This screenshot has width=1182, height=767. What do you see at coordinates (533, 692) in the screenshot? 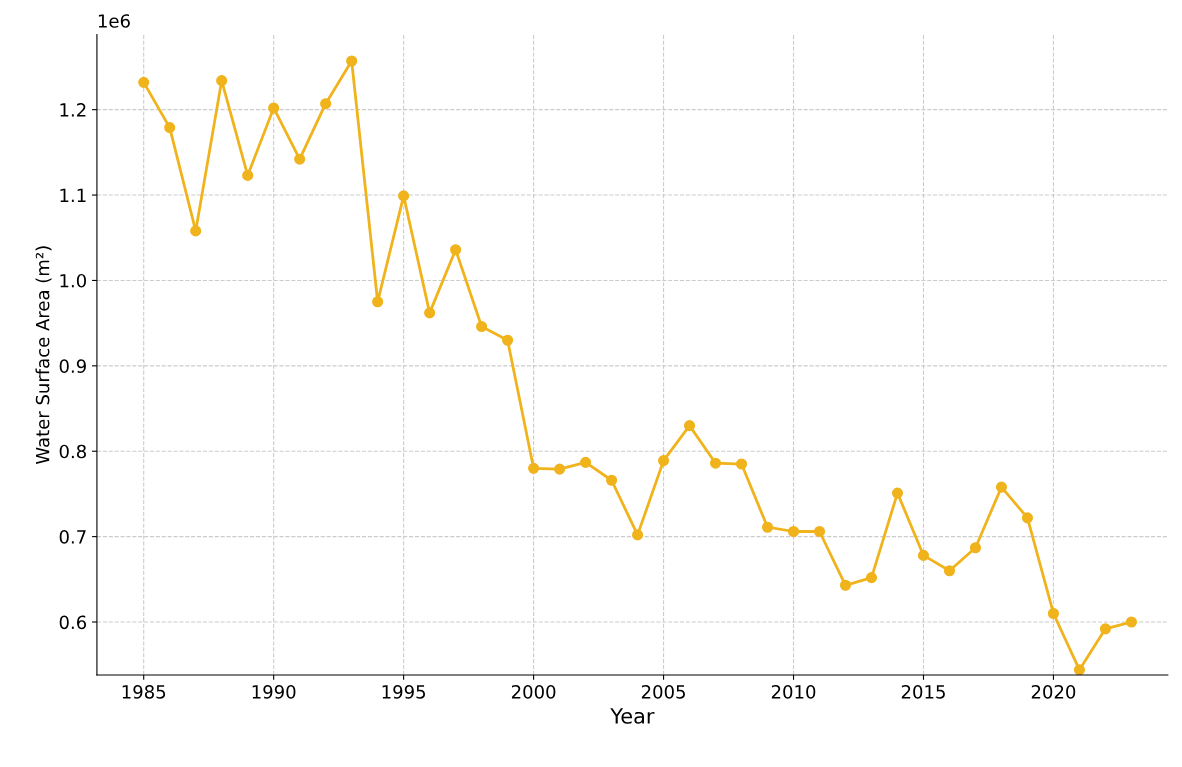
I see `x-tick-label: 2000` at bounding box center [533, 692].